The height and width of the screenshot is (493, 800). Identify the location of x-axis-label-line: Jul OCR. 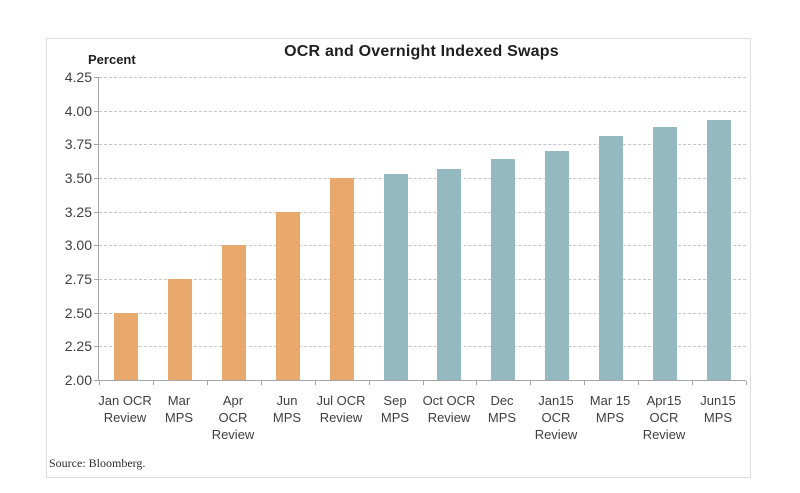
(341, 400).